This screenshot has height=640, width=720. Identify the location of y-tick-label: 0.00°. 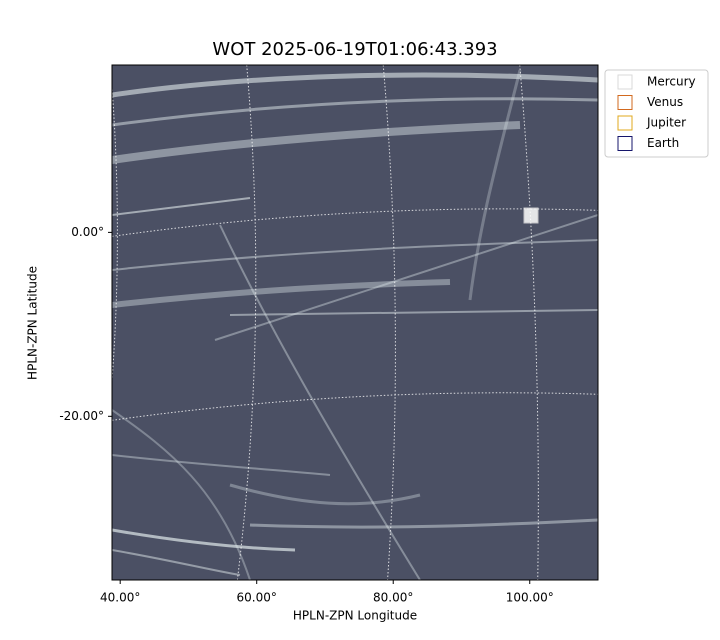
(87, 232).